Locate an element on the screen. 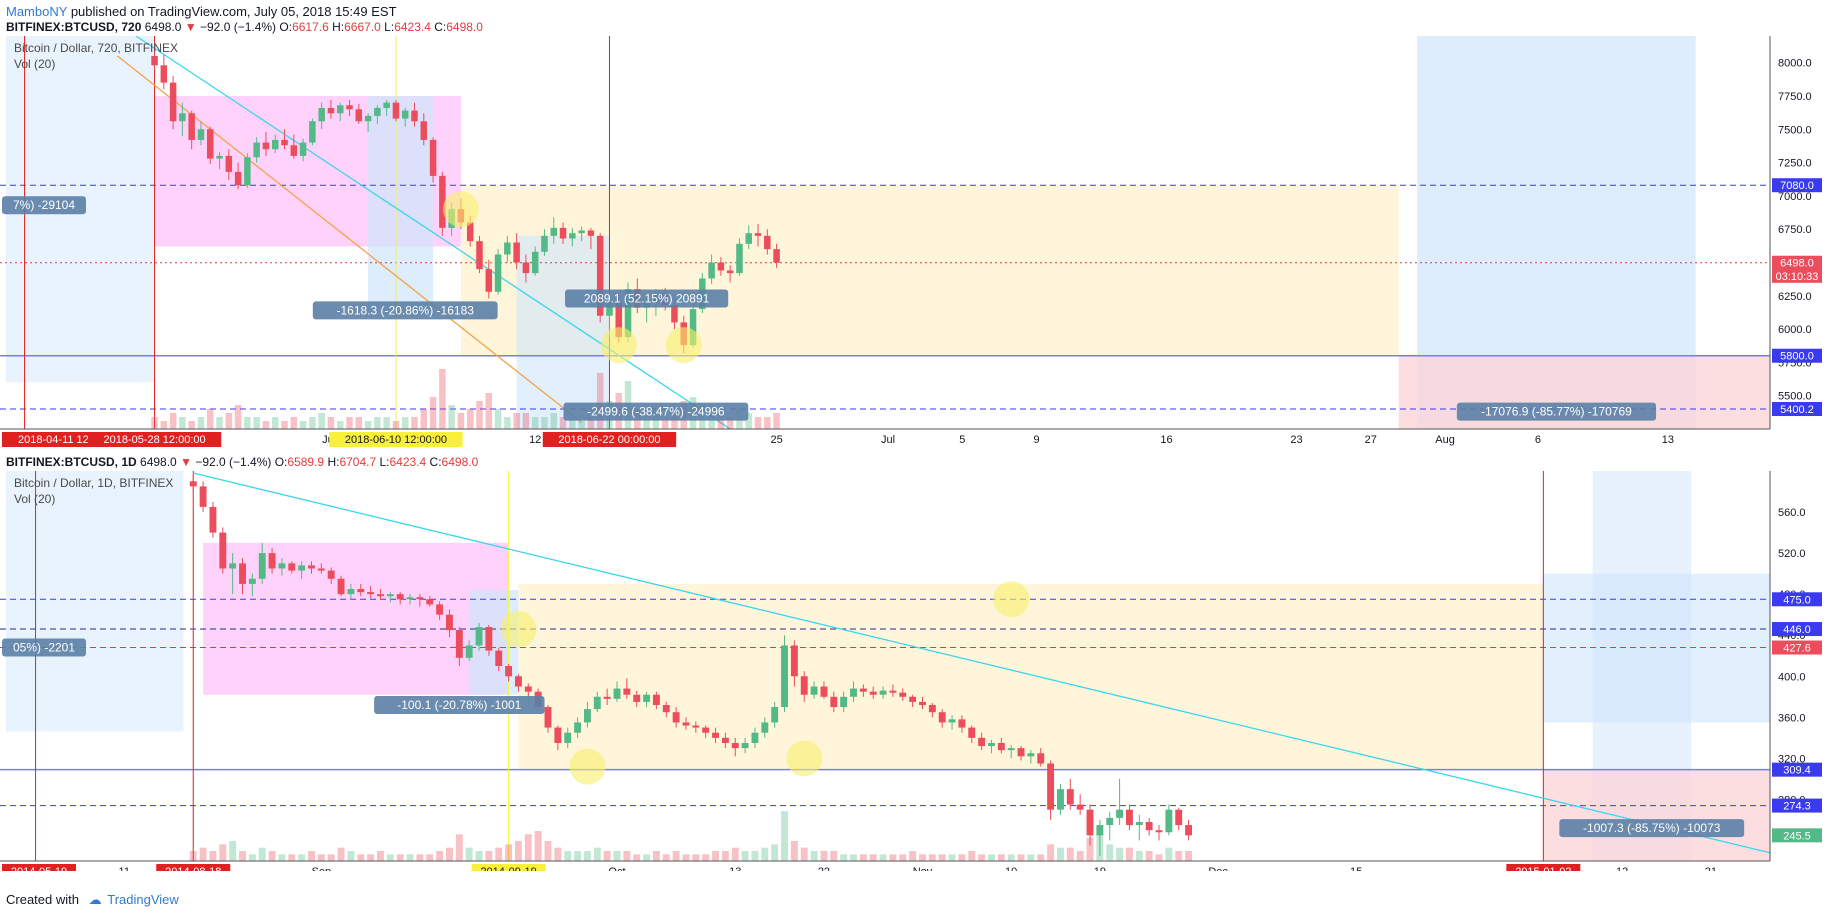 The height and width of the screenshot is (917, 1830). pane-2-interval: 1D is located at coordinates (128, 462).